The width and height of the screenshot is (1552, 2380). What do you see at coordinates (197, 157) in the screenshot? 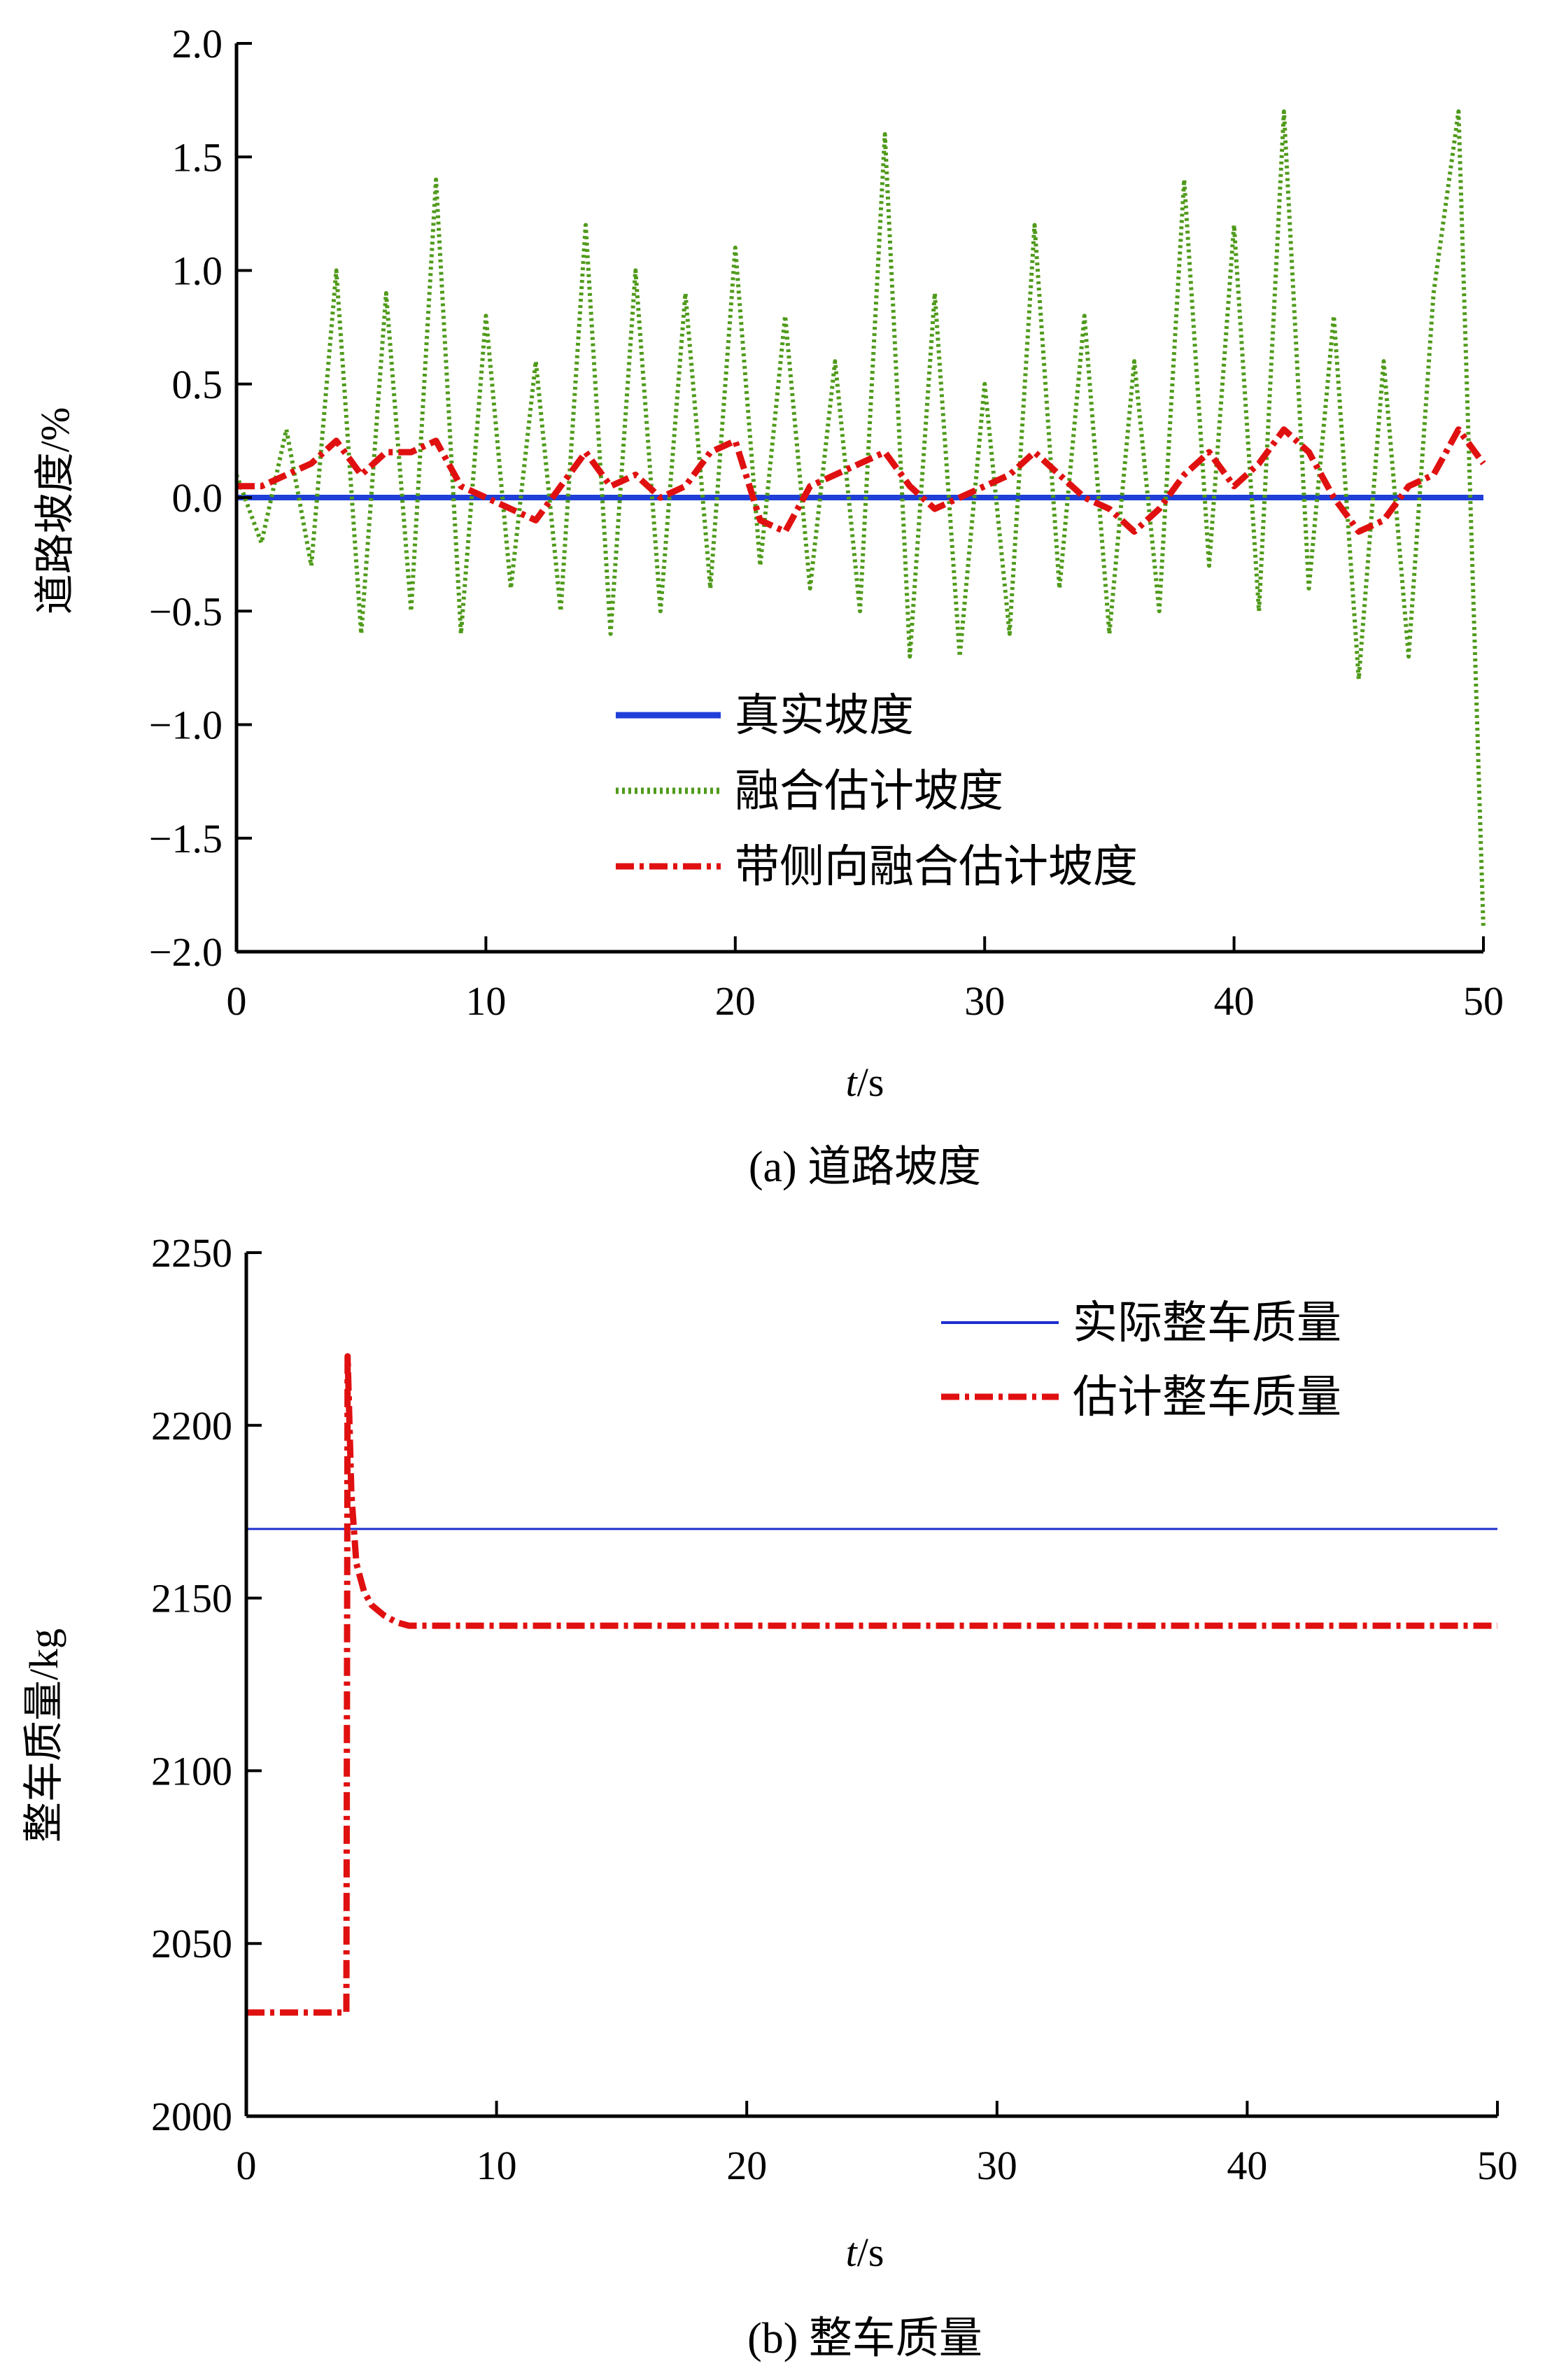
I see `chart-a-y-tick-label: 1.5` at bounding box center [197, 157].